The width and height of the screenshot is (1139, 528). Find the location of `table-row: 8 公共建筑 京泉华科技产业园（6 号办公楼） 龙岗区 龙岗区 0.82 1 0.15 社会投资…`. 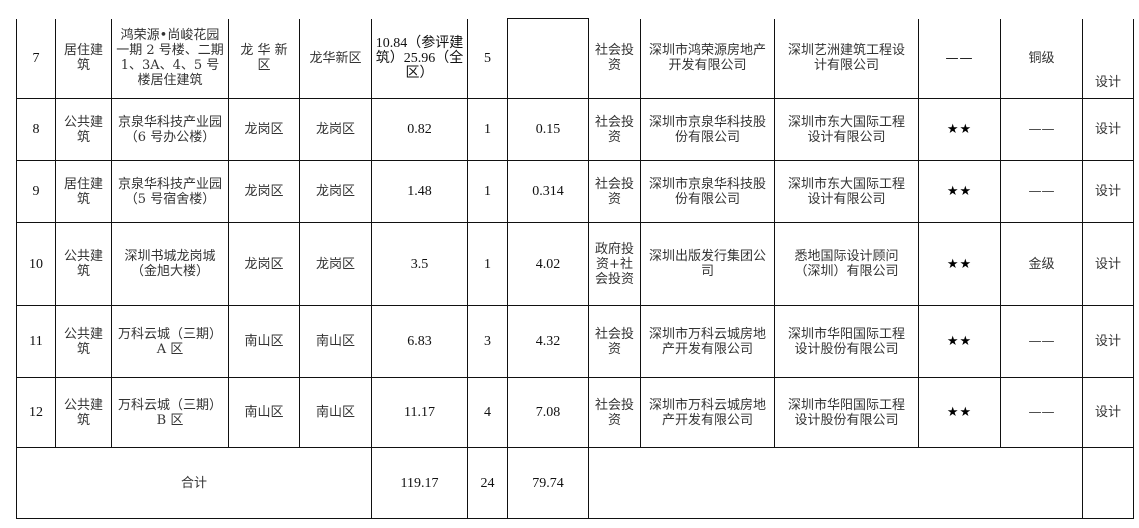

table-row: 8 公共建筑 京泉华科技产业园（6 号办公楼） 龙岗区 龙岗区 0.82 1 0.15 社会投资… is located at coordinates (575, 129).